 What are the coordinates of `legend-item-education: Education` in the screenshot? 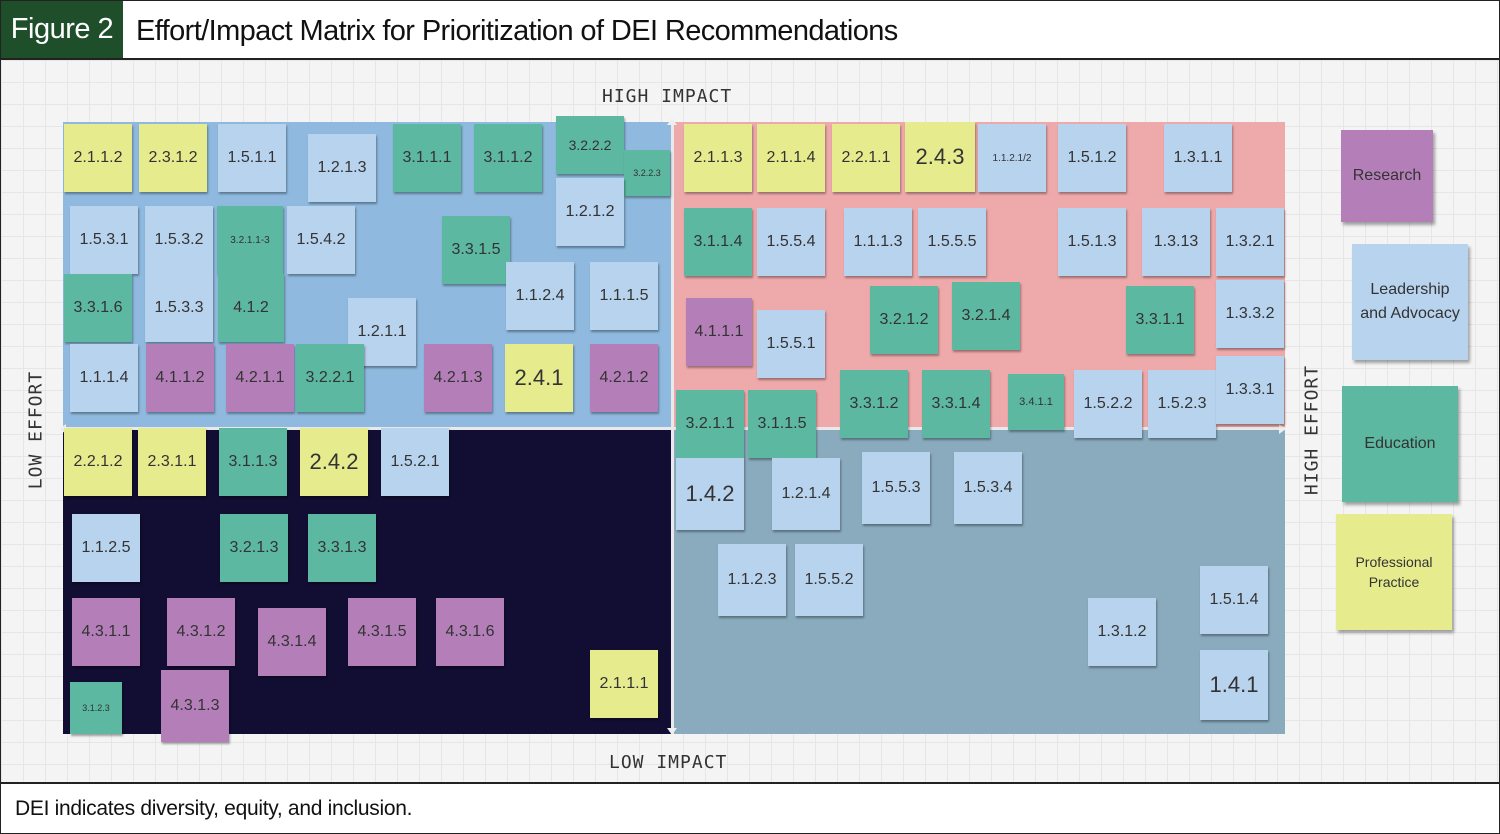 It's located at (1400, 444).